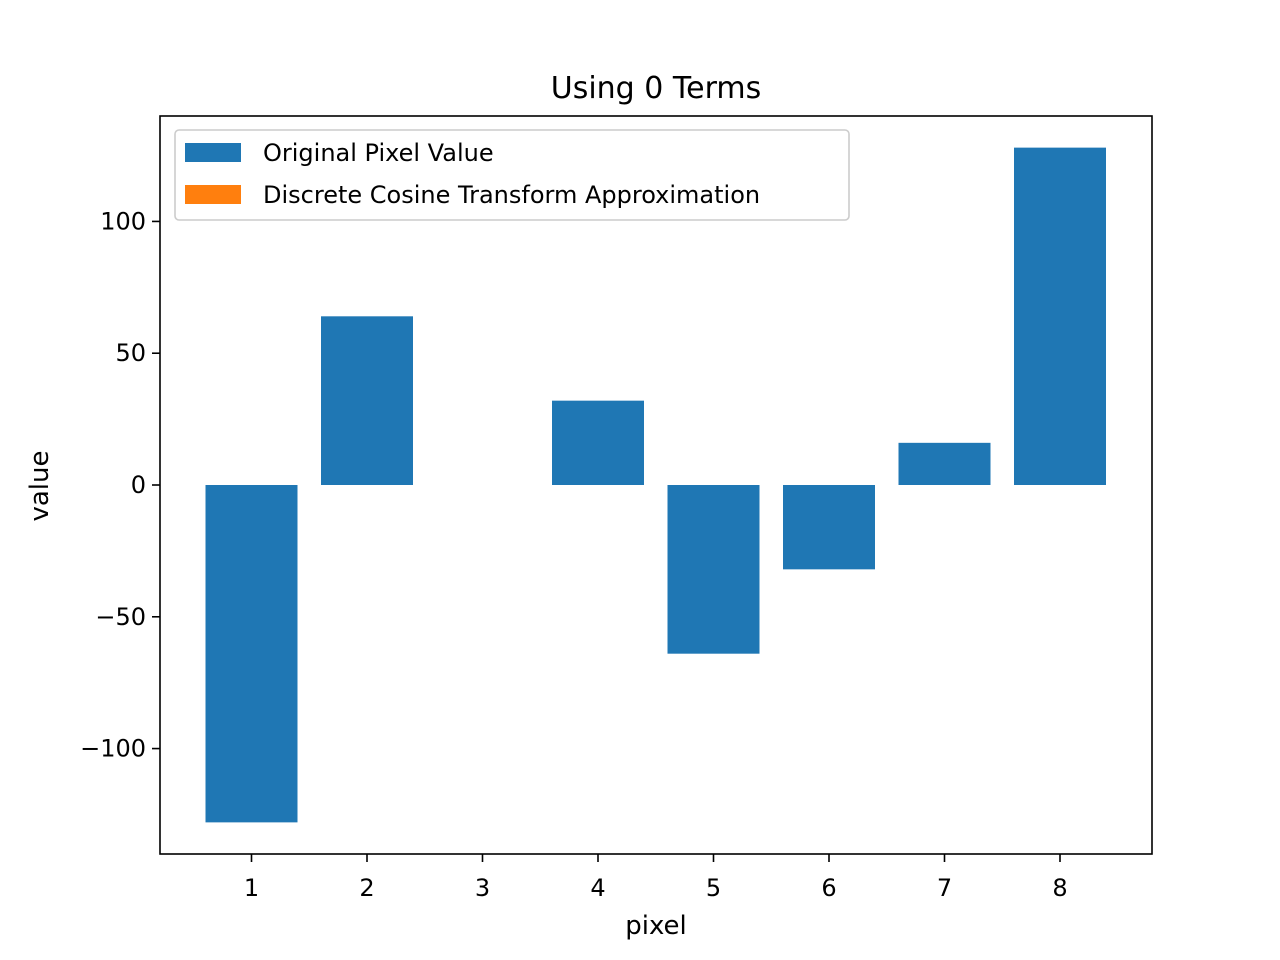 This screenshot has width=1280, height=960. What do you see at coordinates (40, 485) in the screenshot?
I see `y-axis-label: value` at bounding box center [40, 485].